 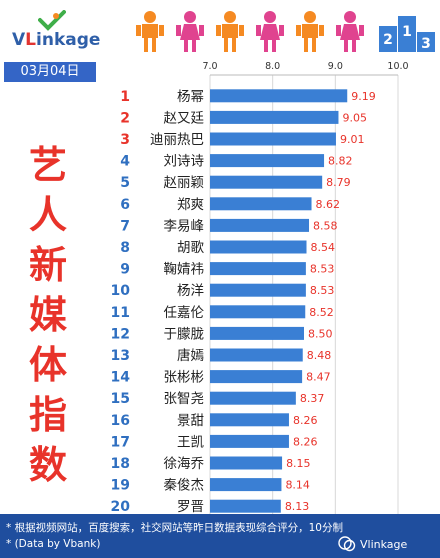 I want to click on podium-number-3: 3, so click(x=426, y=44).